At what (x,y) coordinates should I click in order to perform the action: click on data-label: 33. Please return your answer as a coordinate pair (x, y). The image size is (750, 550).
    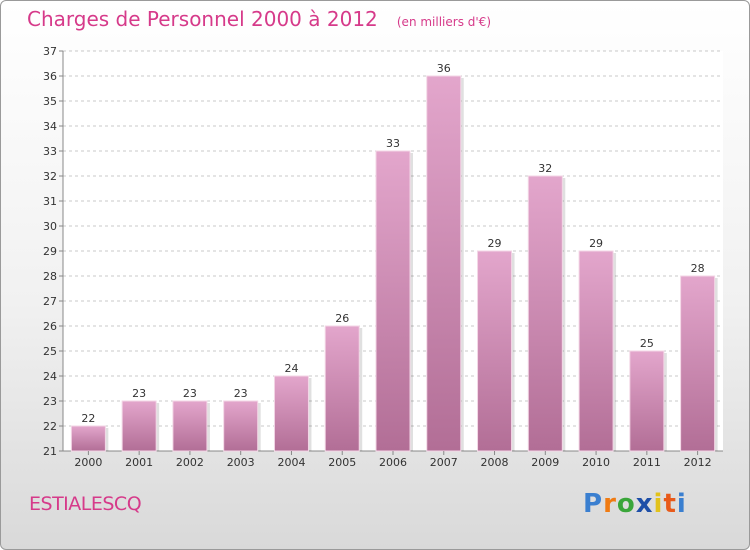
    Looking at the image, I should click on (393, 143).